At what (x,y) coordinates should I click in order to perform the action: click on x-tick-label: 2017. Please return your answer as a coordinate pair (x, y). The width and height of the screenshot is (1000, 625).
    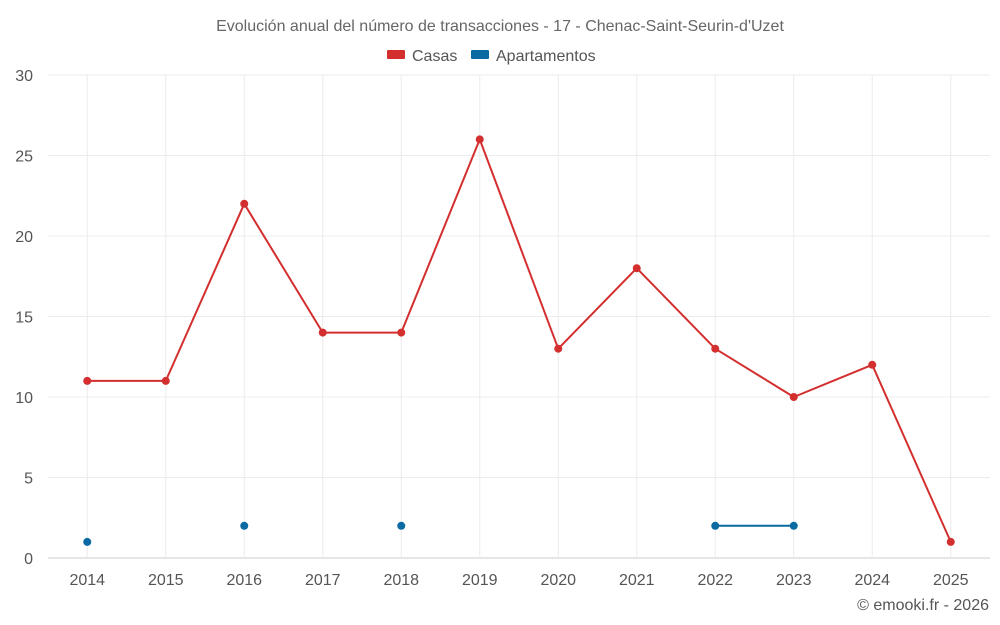
    Looking at the image, I should click on (323, 580).